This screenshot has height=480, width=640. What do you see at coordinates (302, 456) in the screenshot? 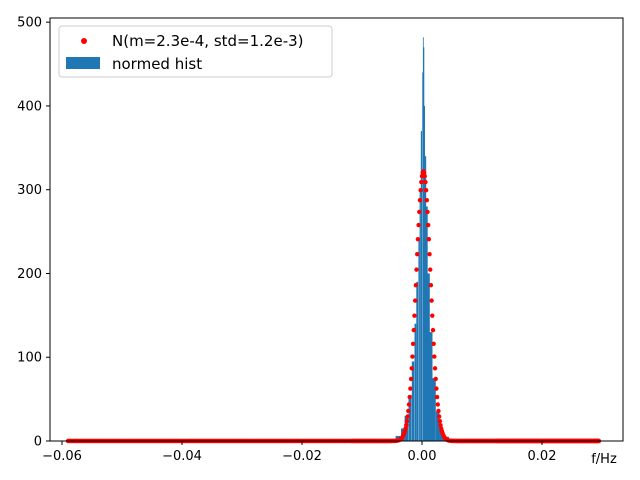
I see `x-tick-label: −0.02` at bounding box center [302, 456].